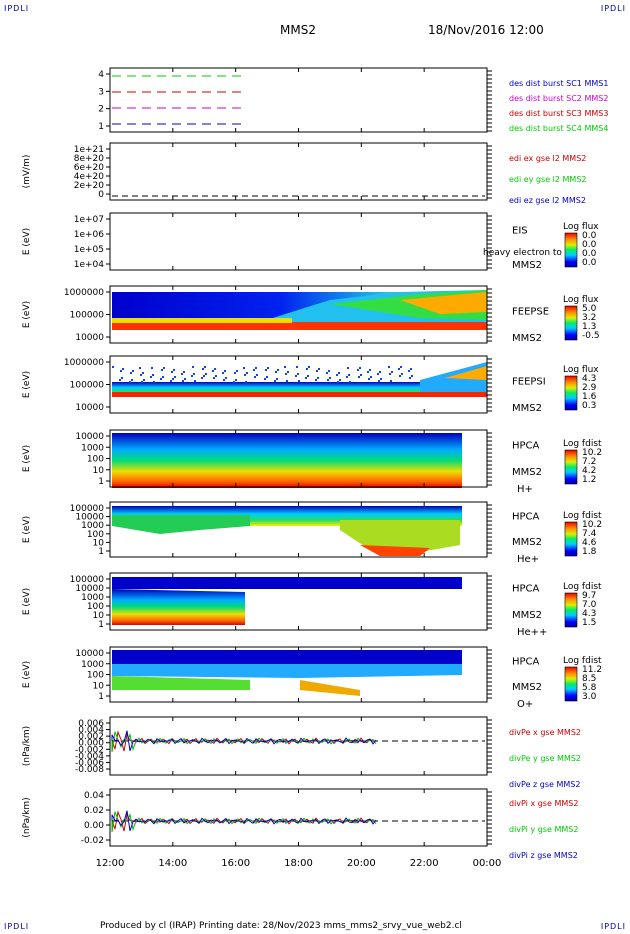  What do you see at coordinates (592, 453) in the screenshot?
I see `colorbar-tick-label: 10.2` at bounding box center [592, 453].